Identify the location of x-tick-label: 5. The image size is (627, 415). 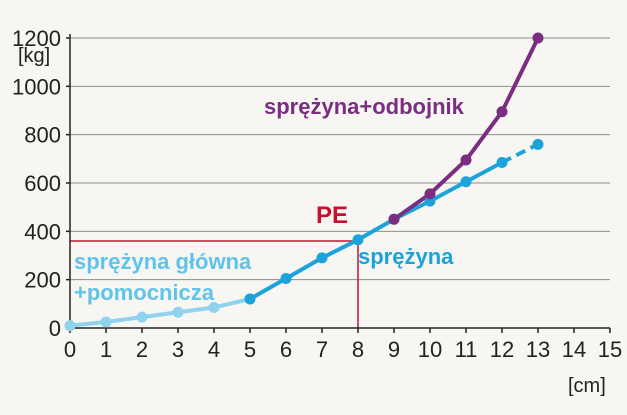
(250, 349).